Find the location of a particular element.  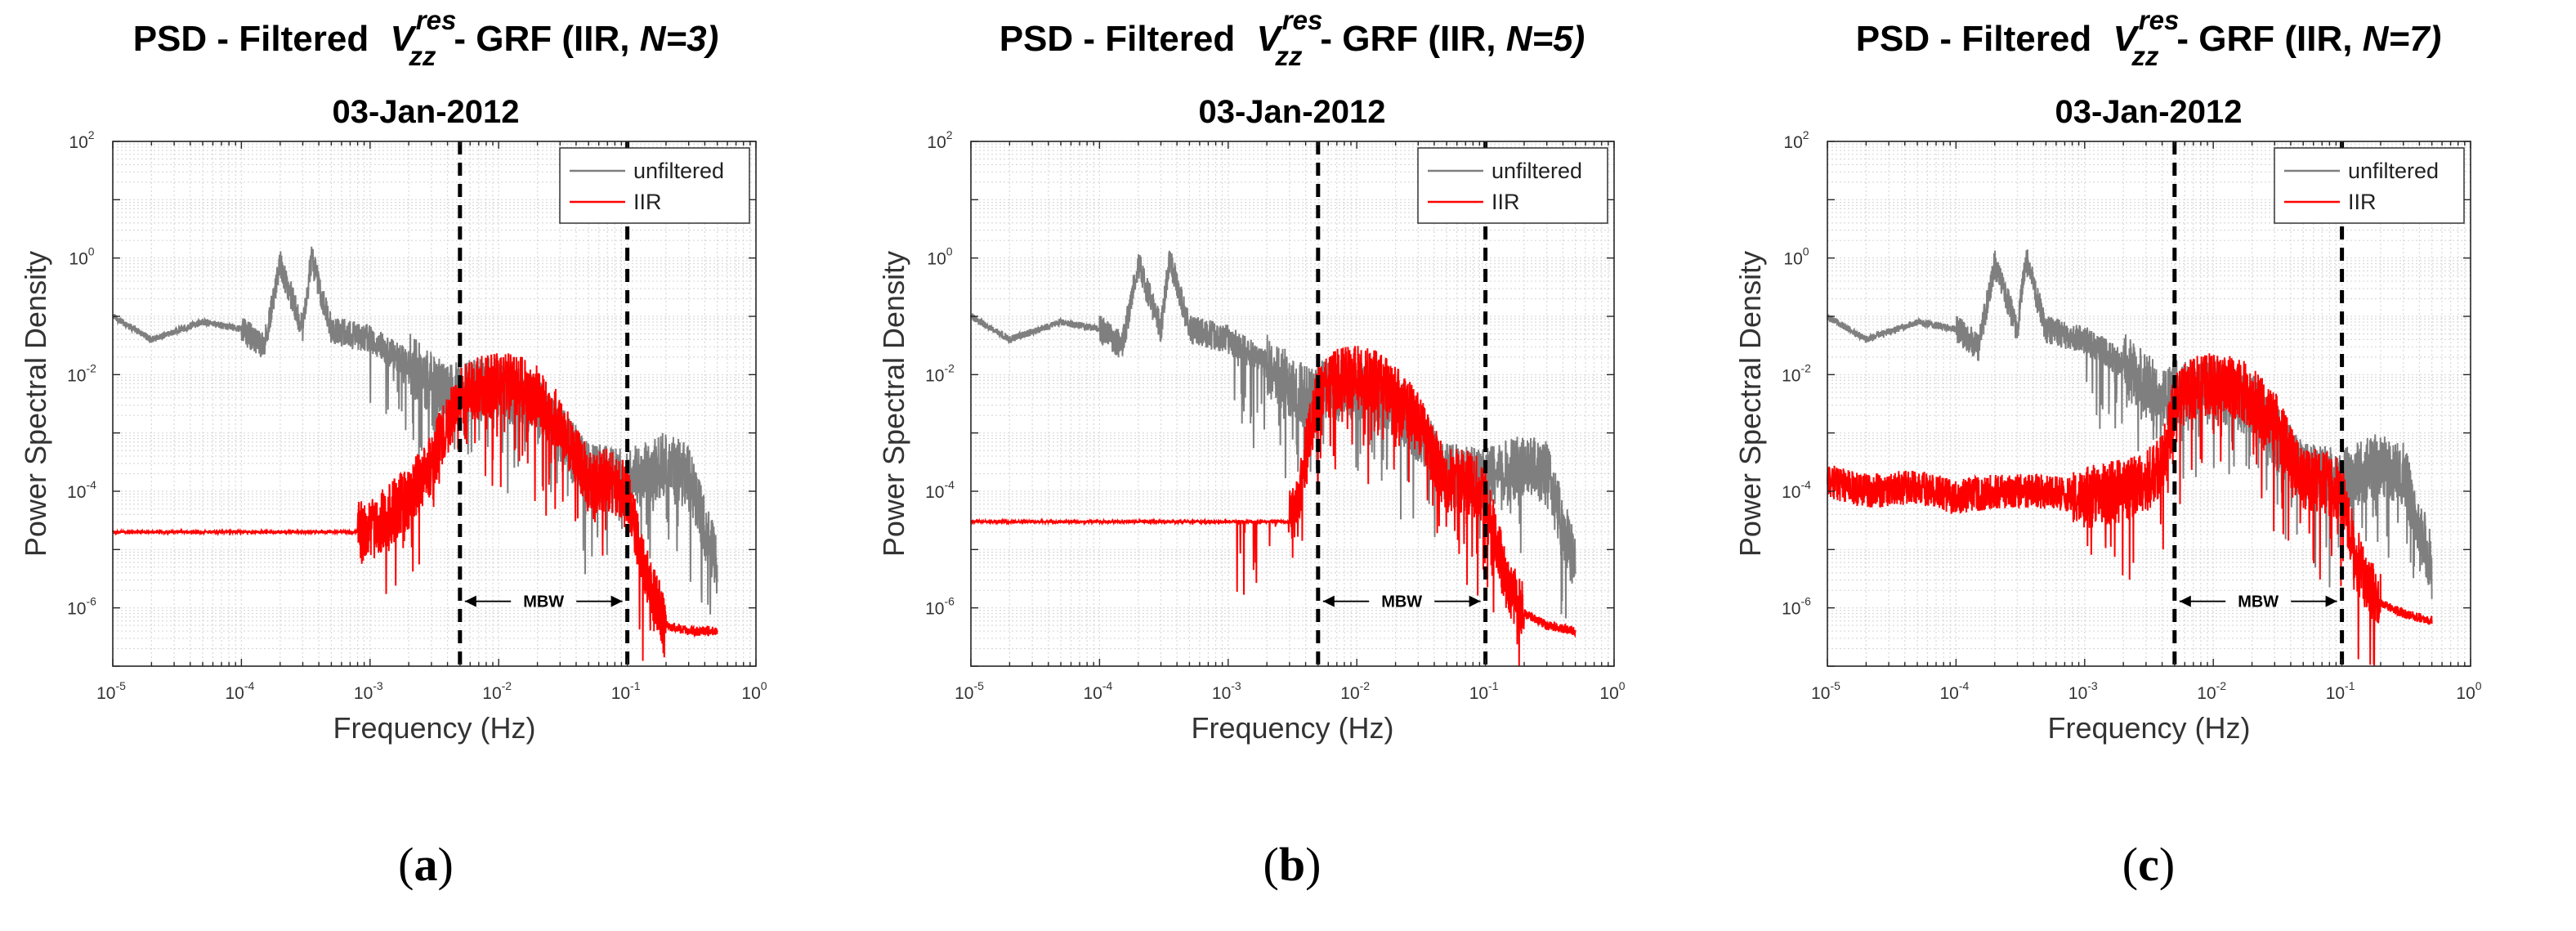

panel-label-c: (c) is located at coordinates (2148, 864).